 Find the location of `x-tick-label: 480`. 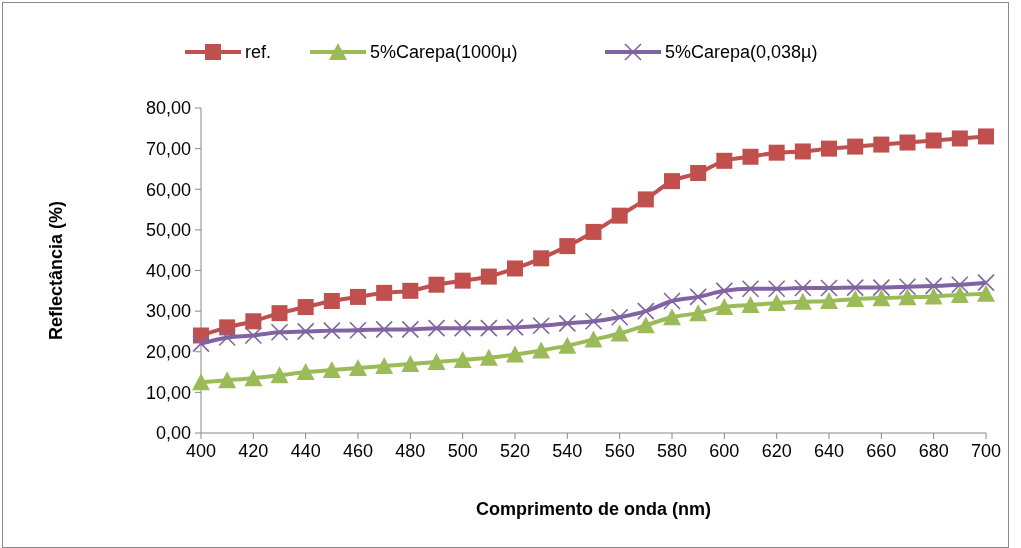

x-tick-label: 480 is located at coordinates (410, 451).